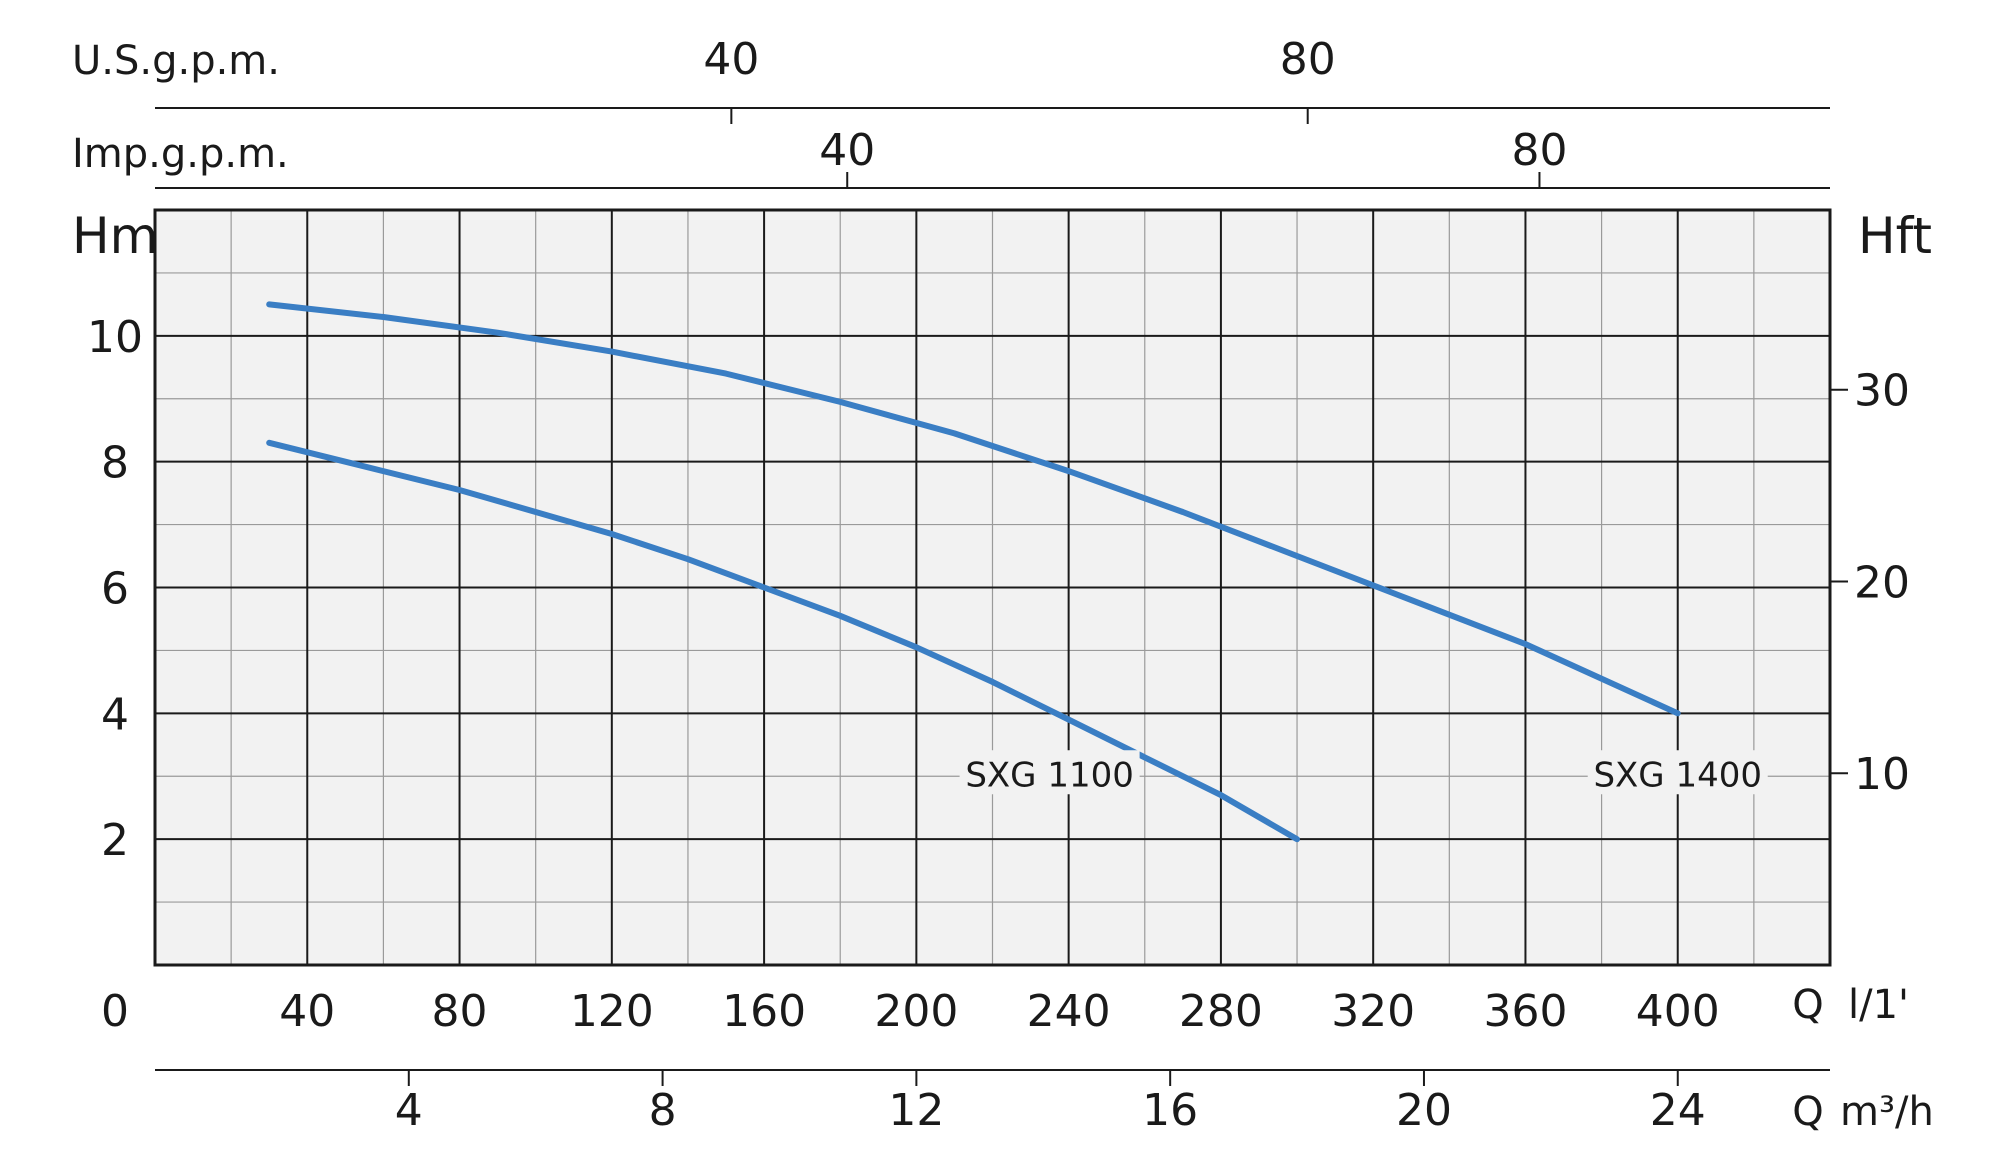 The image size is (1996, 1164). What do you see at coordinates (1221, 1011) in the screenshot?
I see `x-tick-label: 280` at bounding box center [1221, 1011].